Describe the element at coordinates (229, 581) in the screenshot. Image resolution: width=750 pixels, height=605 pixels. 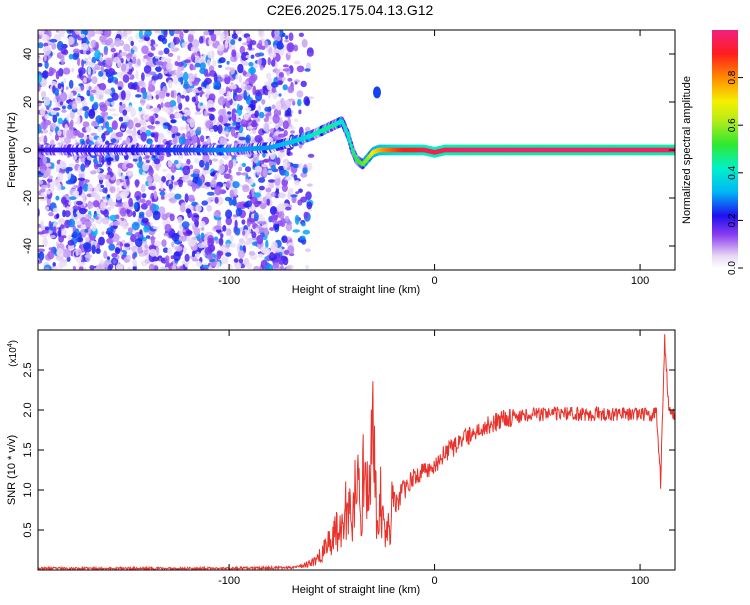
I see `snr-x-tick-label: -100` at that location.